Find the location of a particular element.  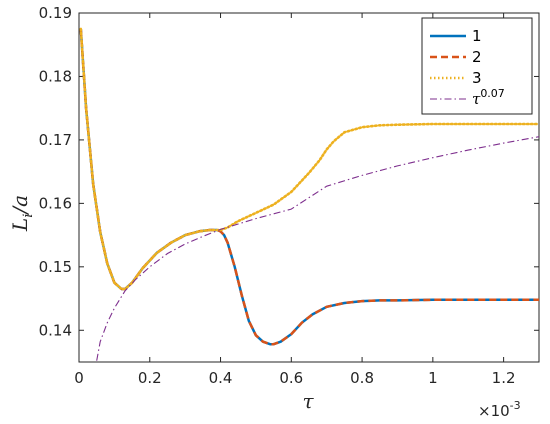

svg-text: Li/a is located at coordinates (22, 213).